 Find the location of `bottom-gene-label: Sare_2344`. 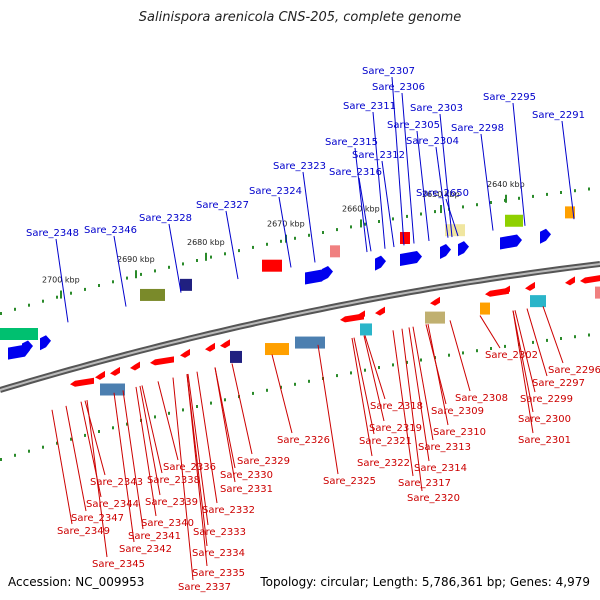

bottom-gene-label: Sare_2344 is located at coordinates (112, 504).